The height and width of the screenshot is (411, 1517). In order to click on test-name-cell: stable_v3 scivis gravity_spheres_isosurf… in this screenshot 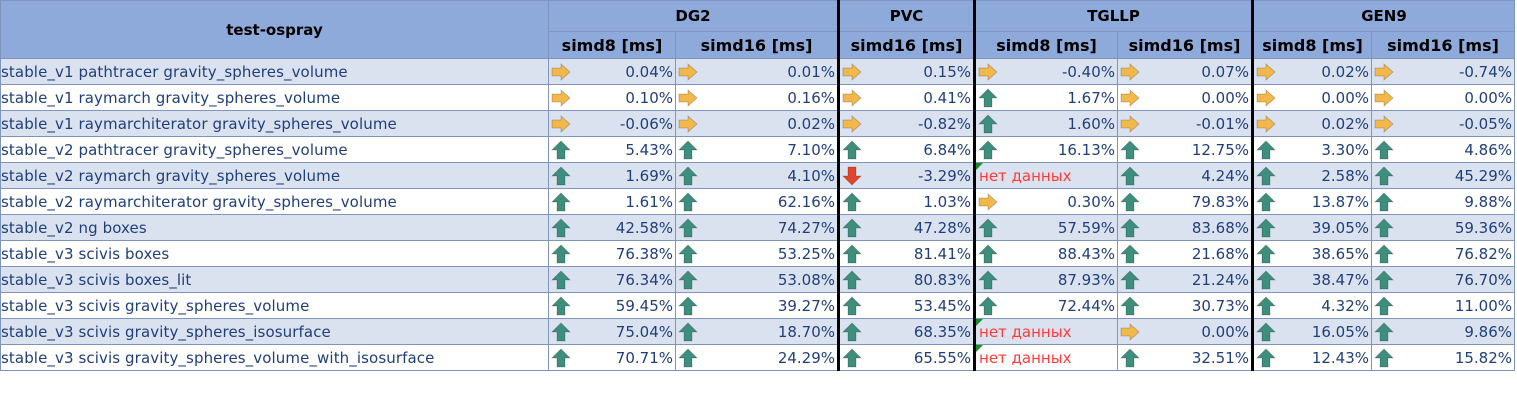, I will do `click(274, 331)`.